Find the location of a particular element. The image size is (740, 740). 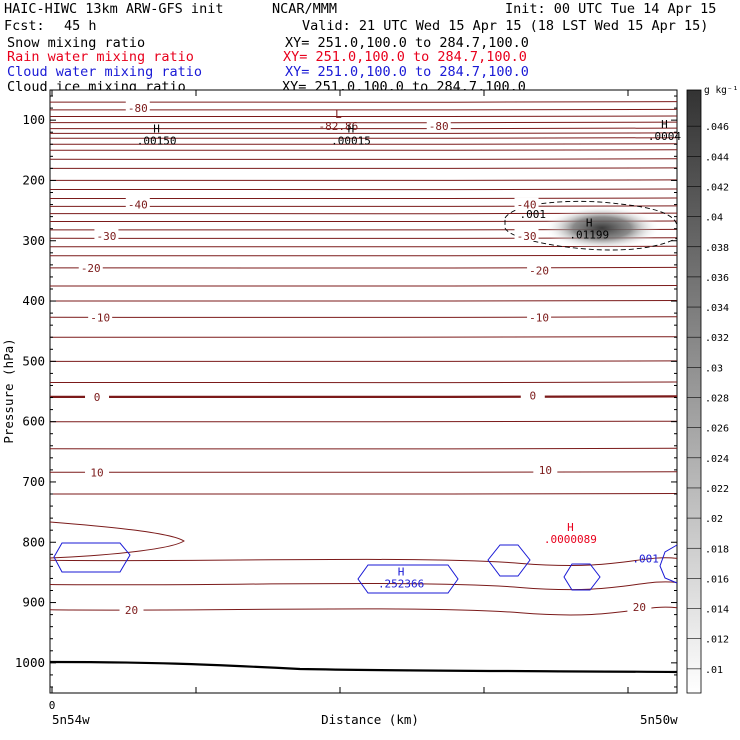

y-axis-title: Pressure (hPa) is located at coordinates (8, 390).